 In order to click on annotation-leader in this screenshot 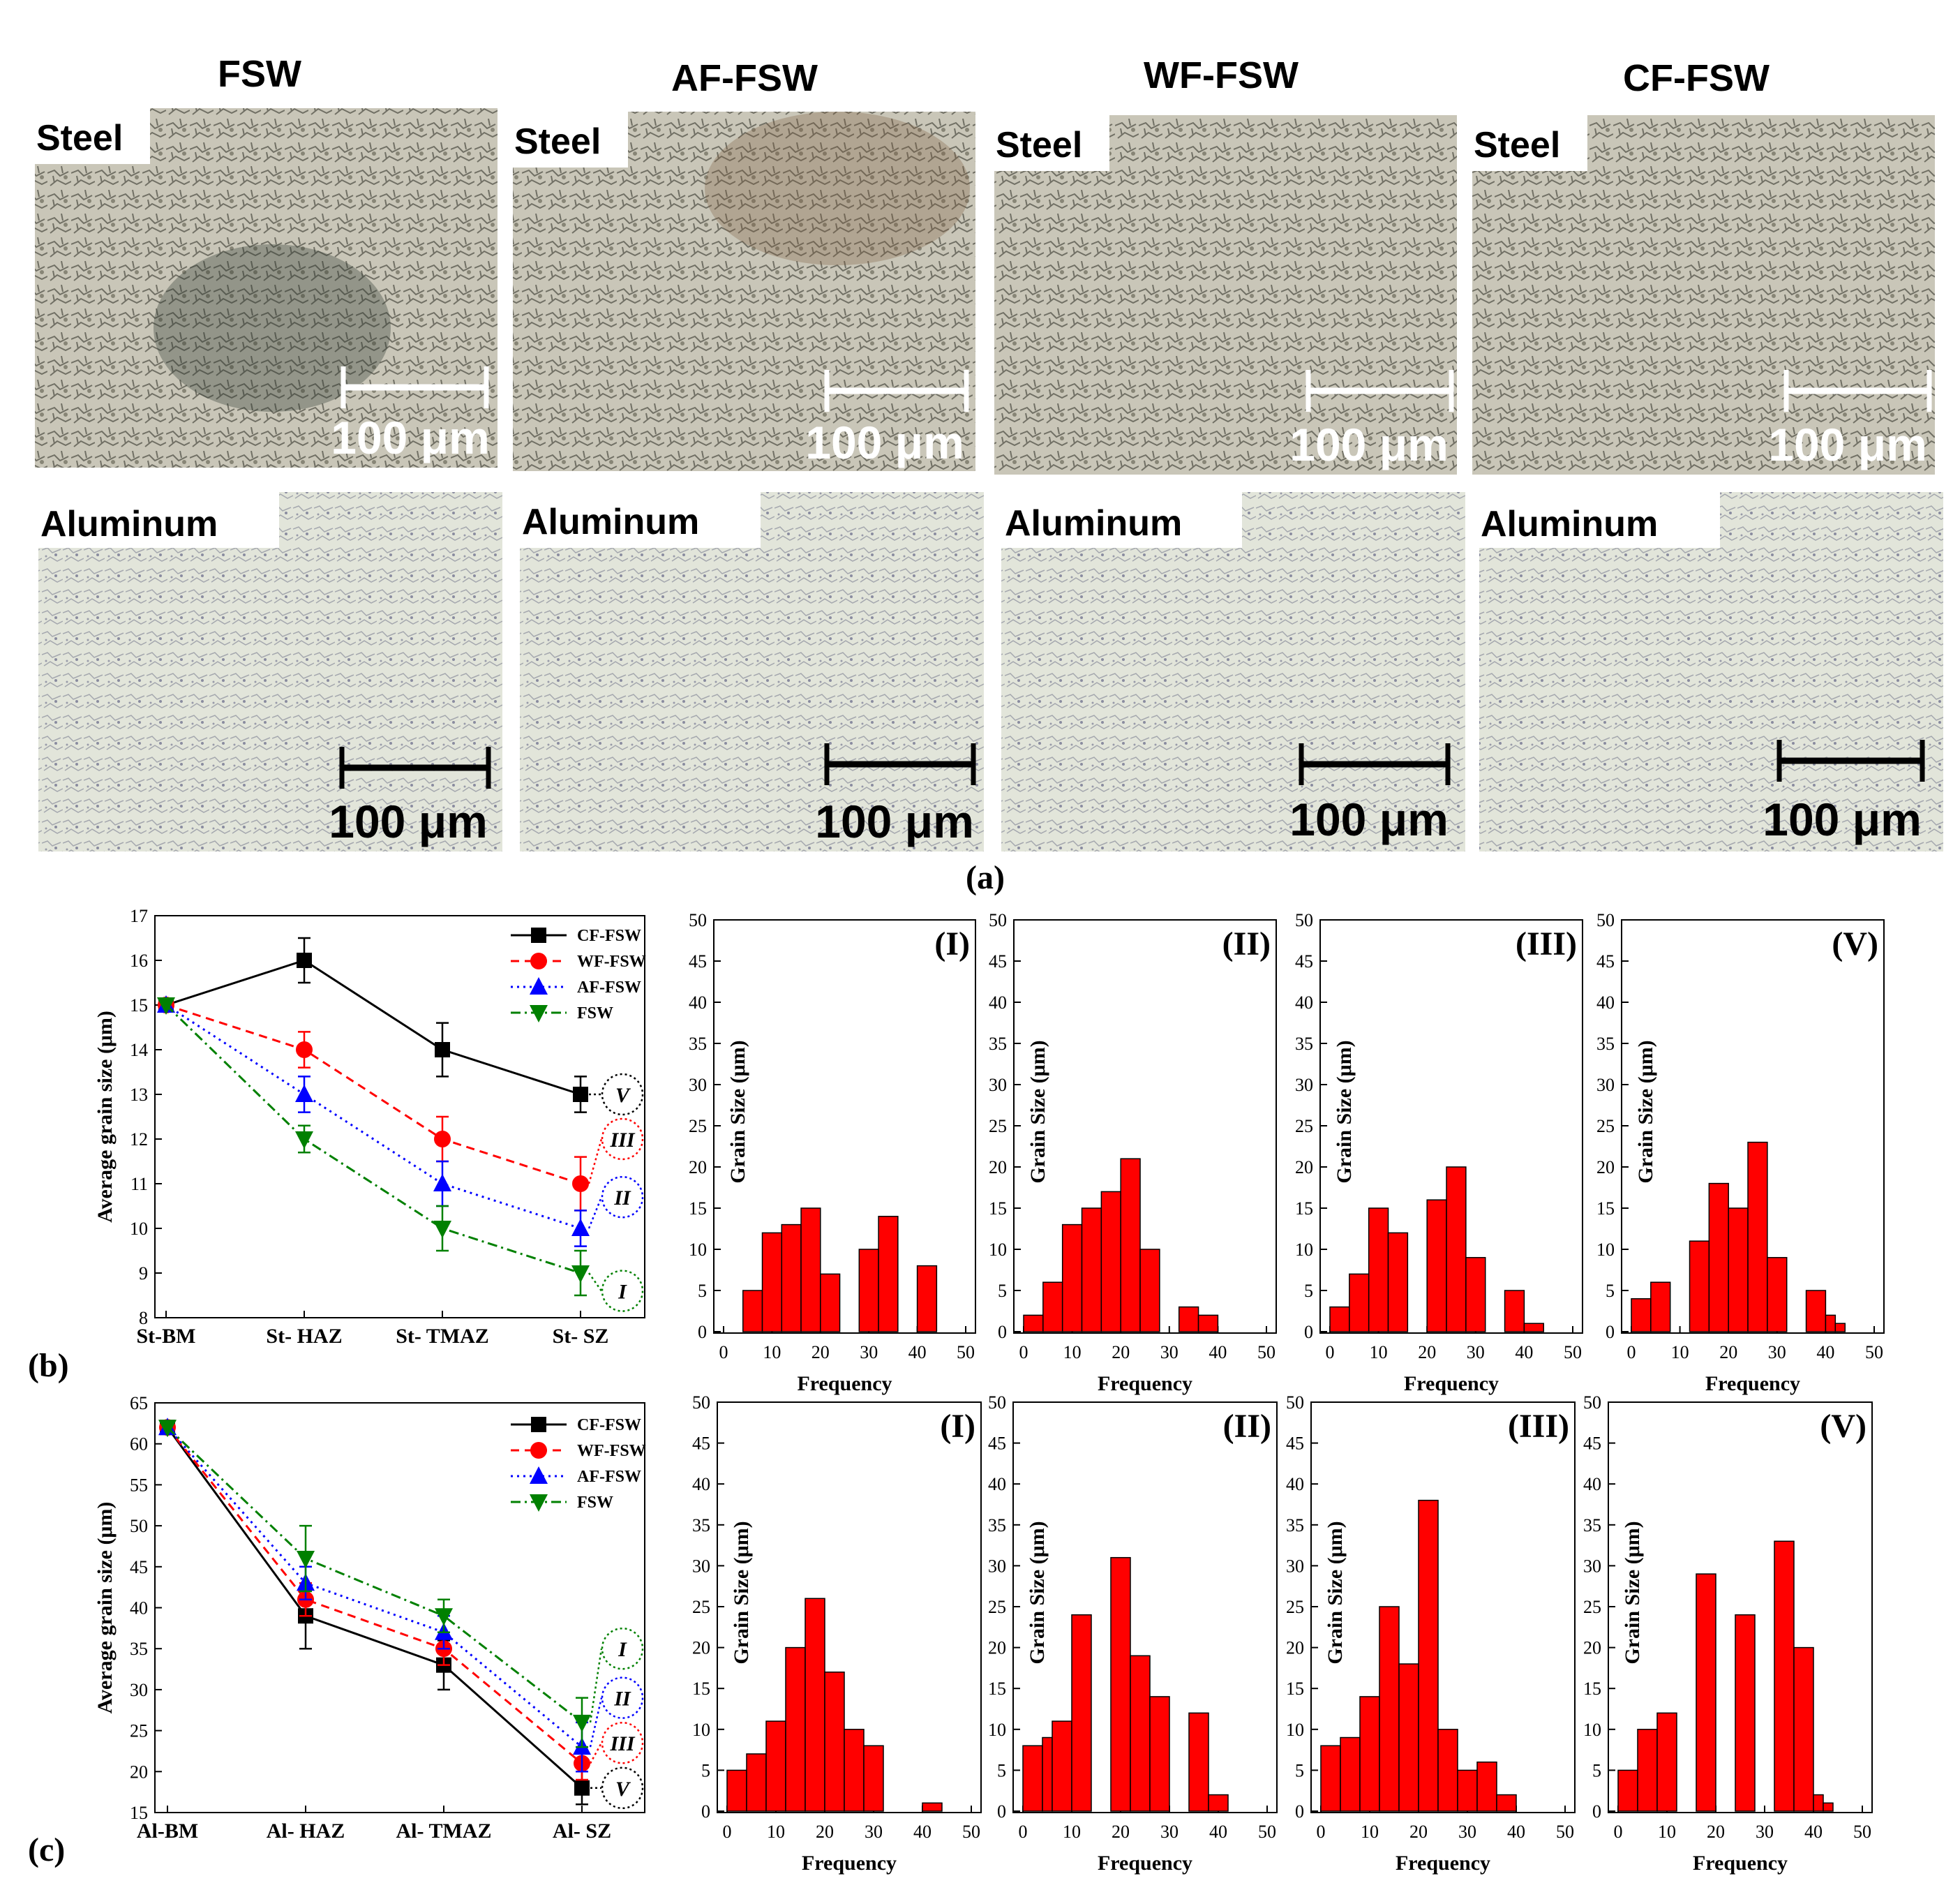, I will do `click(596, 1723)`.